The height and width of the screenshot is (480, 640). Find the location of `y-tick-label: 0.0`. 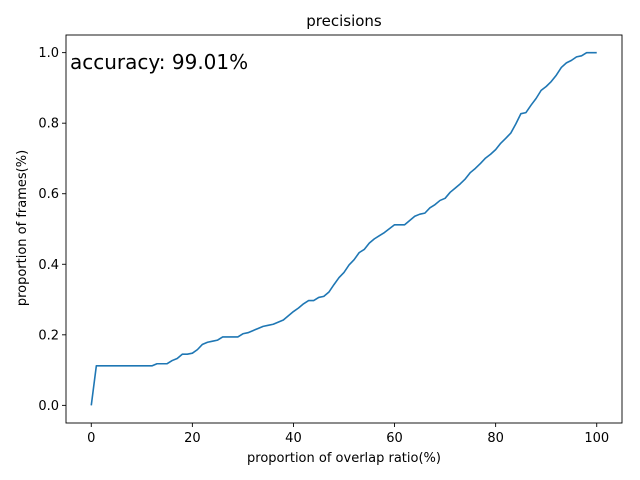

y-tick-label: 0.0 is located at coordinates (48, 406).